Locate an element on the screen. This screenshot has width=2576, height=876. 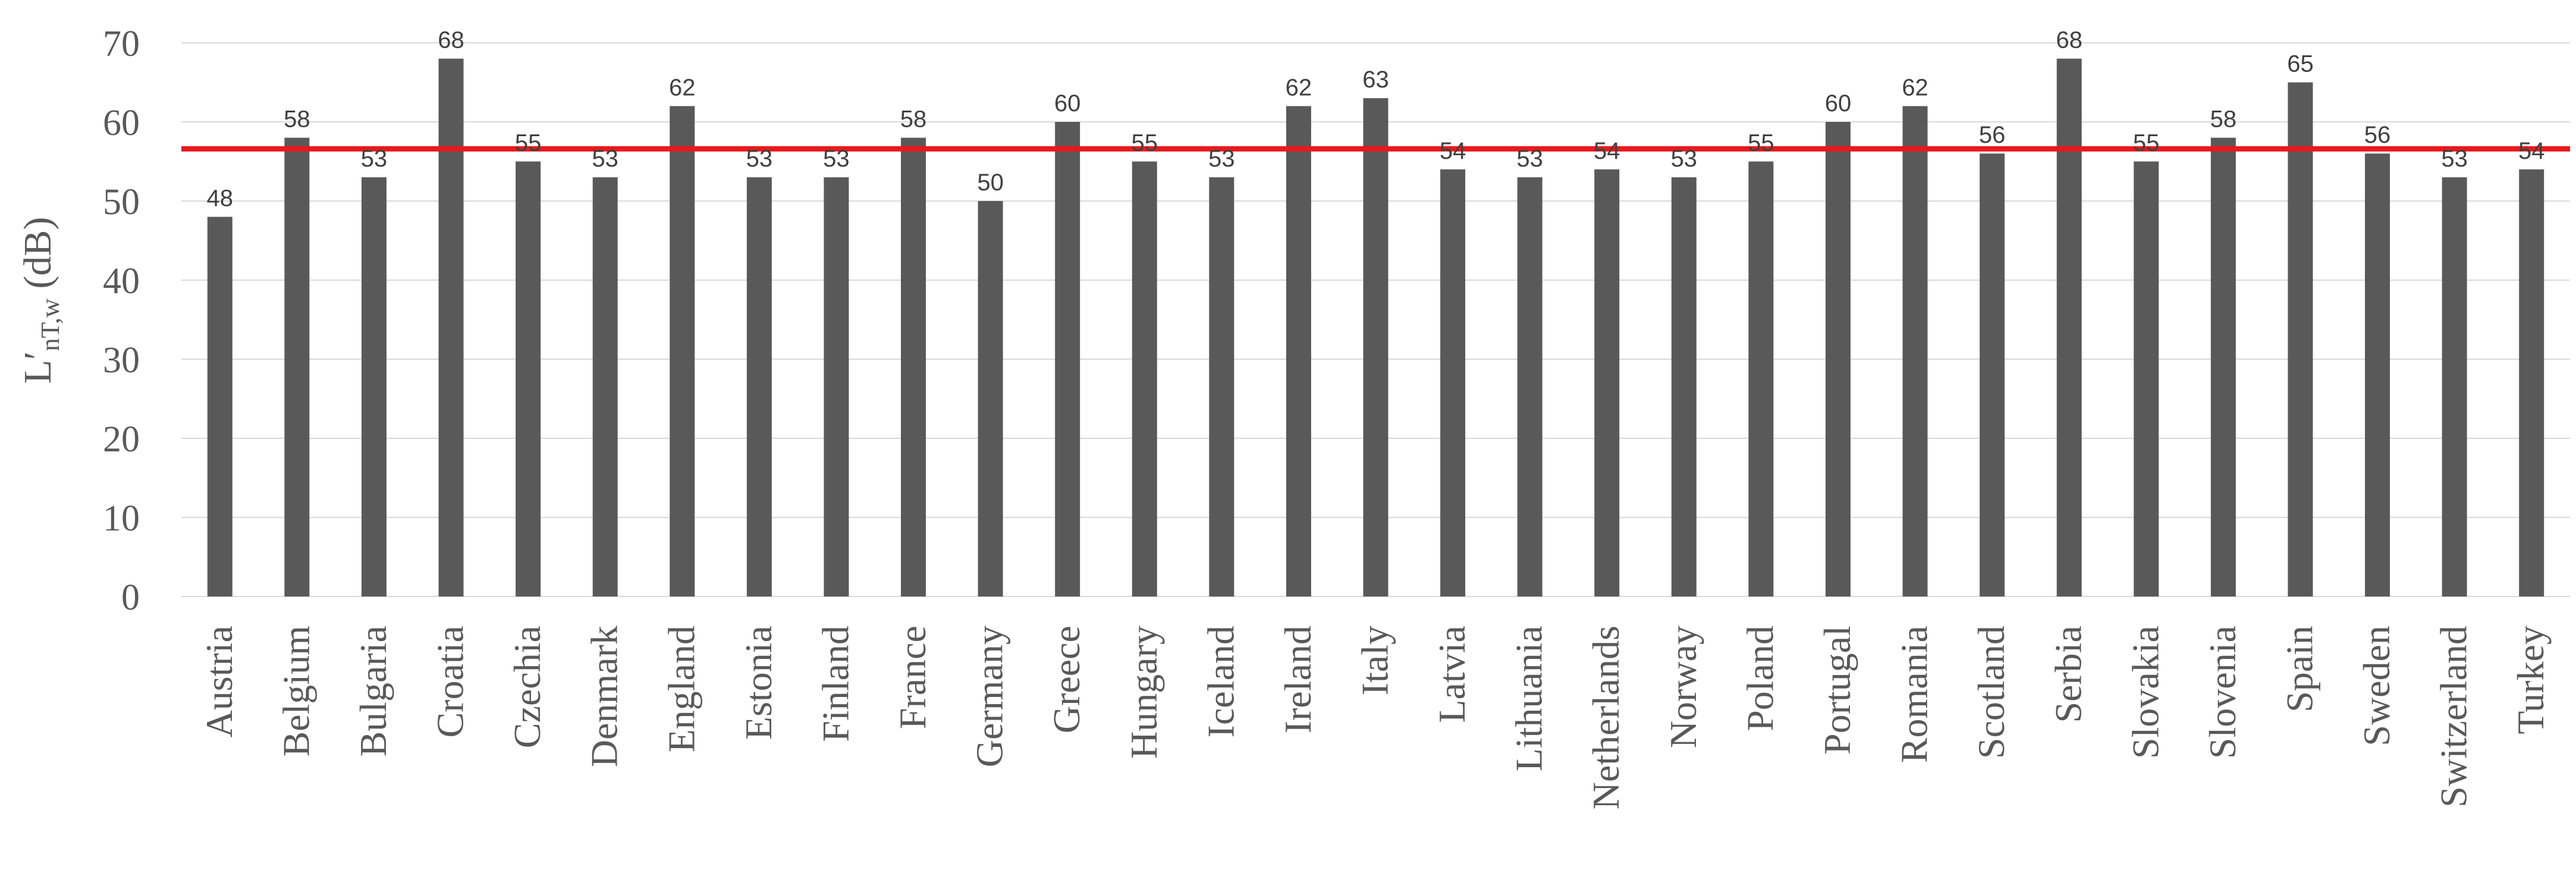
y-tick-label: 50 is located at coordinates (121, 202).